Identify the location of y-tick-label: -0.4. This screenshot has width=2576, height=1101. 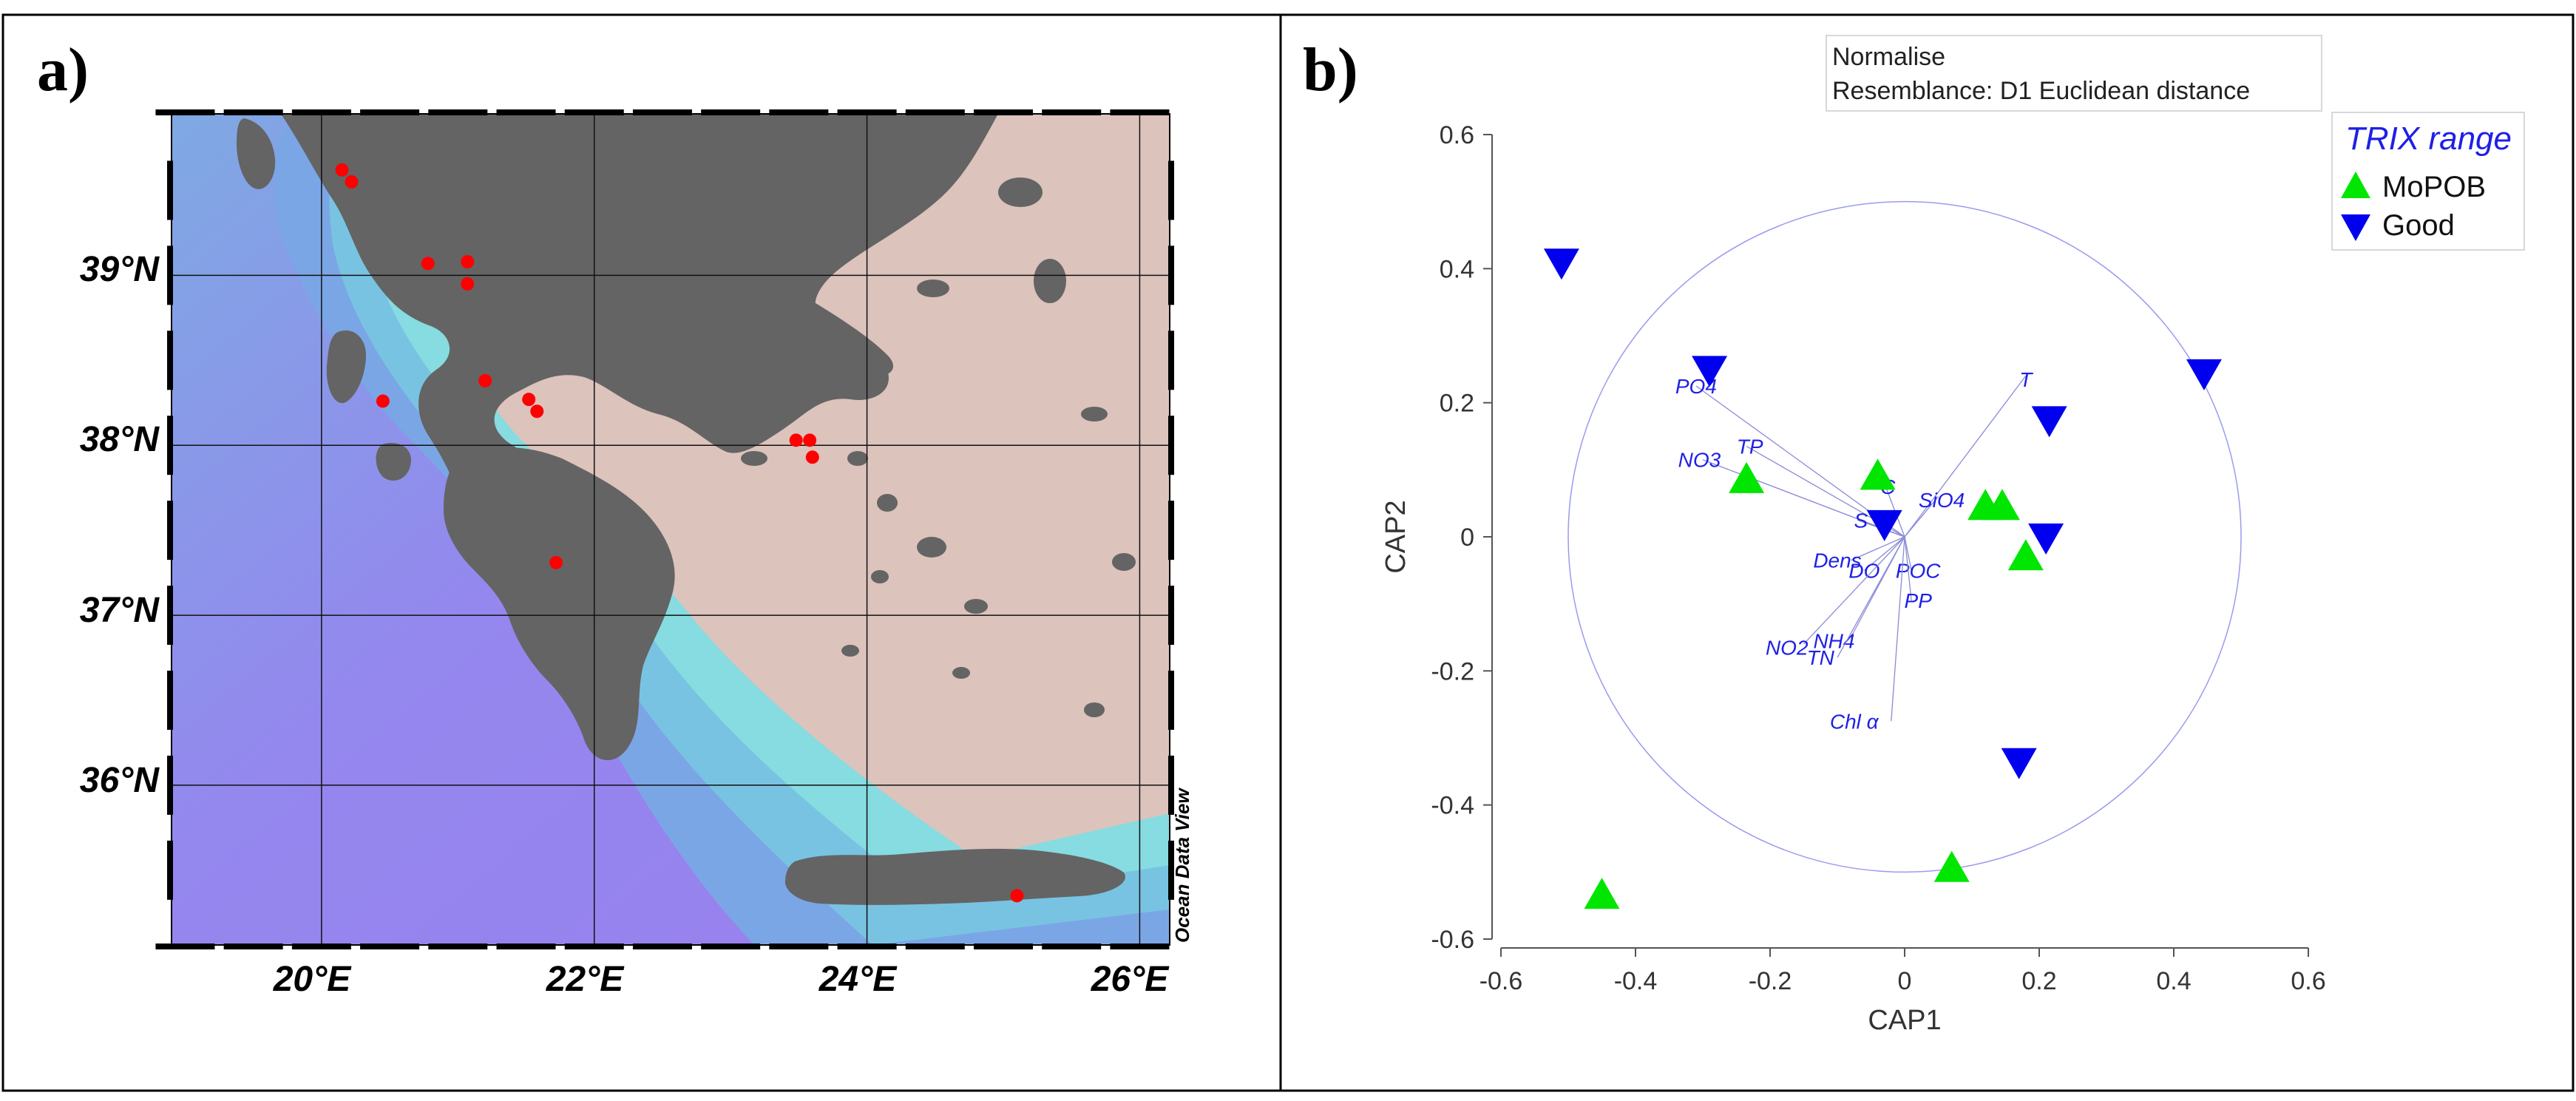
(1452, 806).